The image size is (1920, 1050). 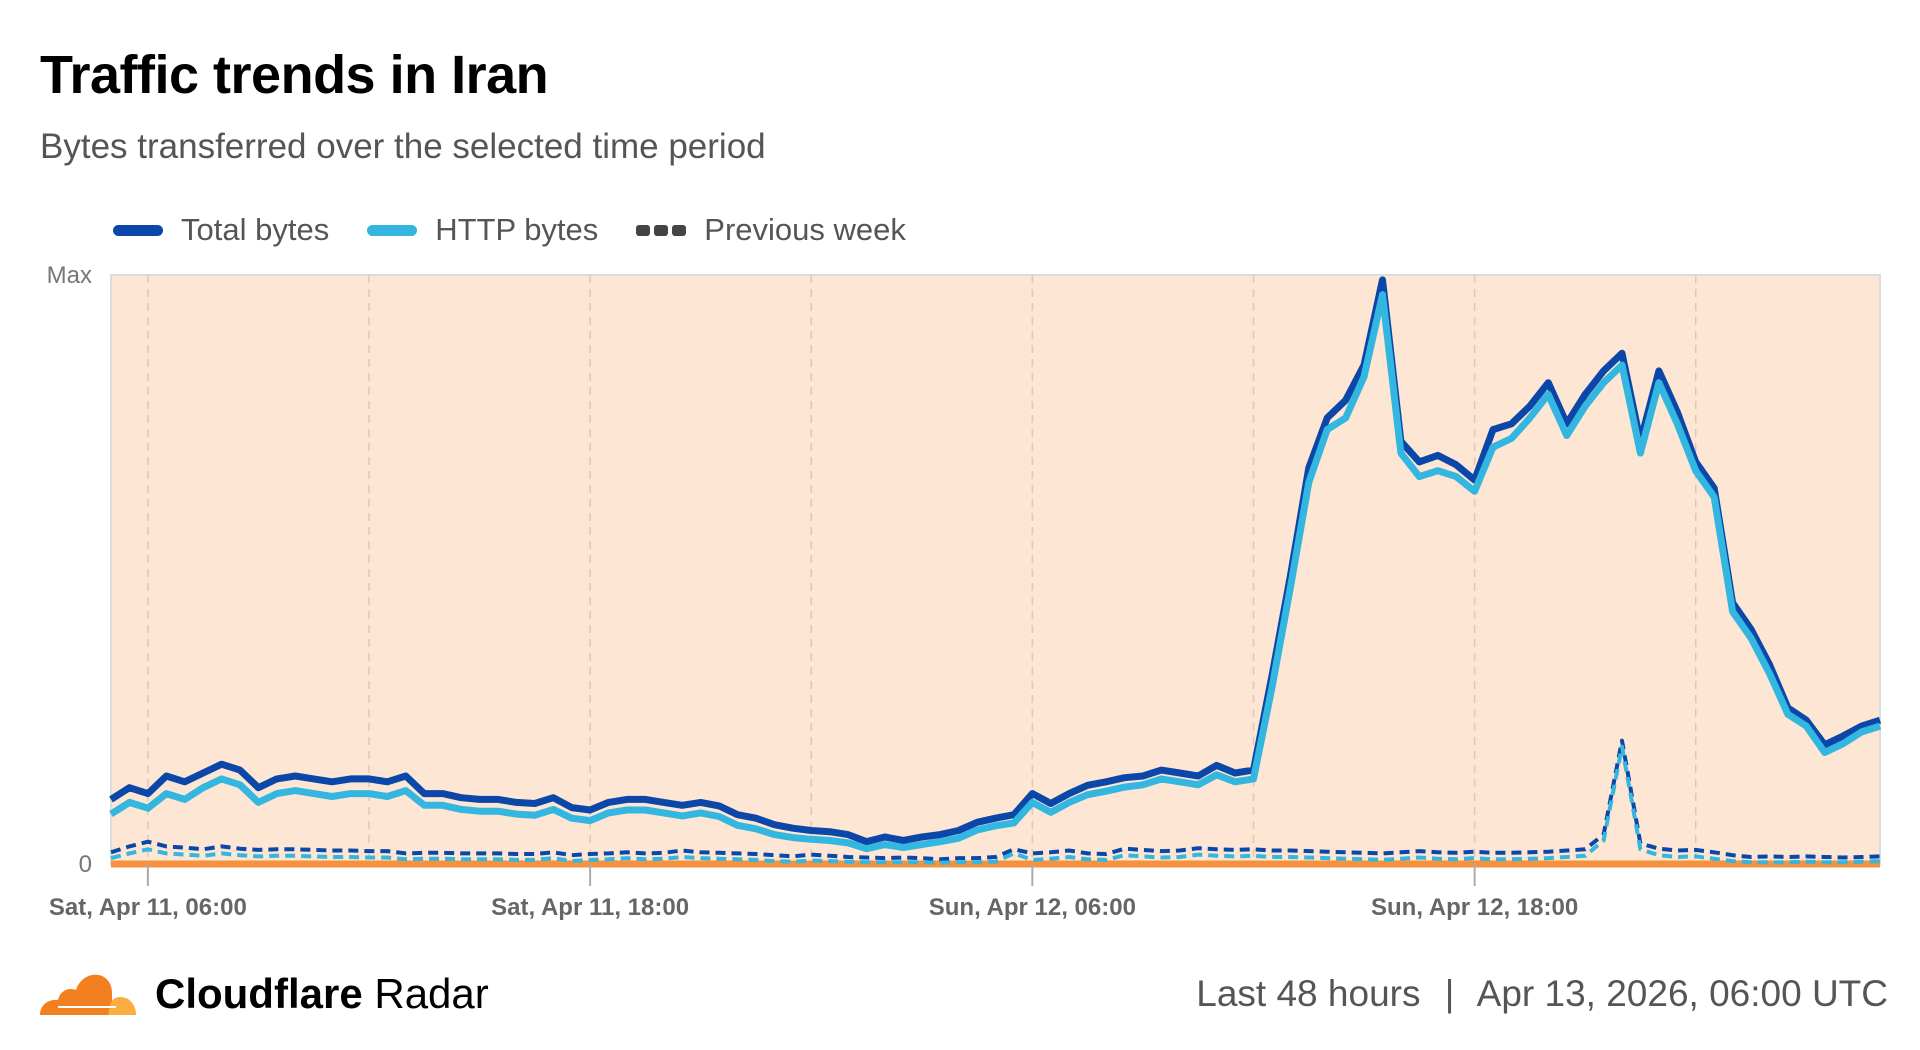 I want to click on y-tick-label-zero: 0, so click(x=85, y=864).